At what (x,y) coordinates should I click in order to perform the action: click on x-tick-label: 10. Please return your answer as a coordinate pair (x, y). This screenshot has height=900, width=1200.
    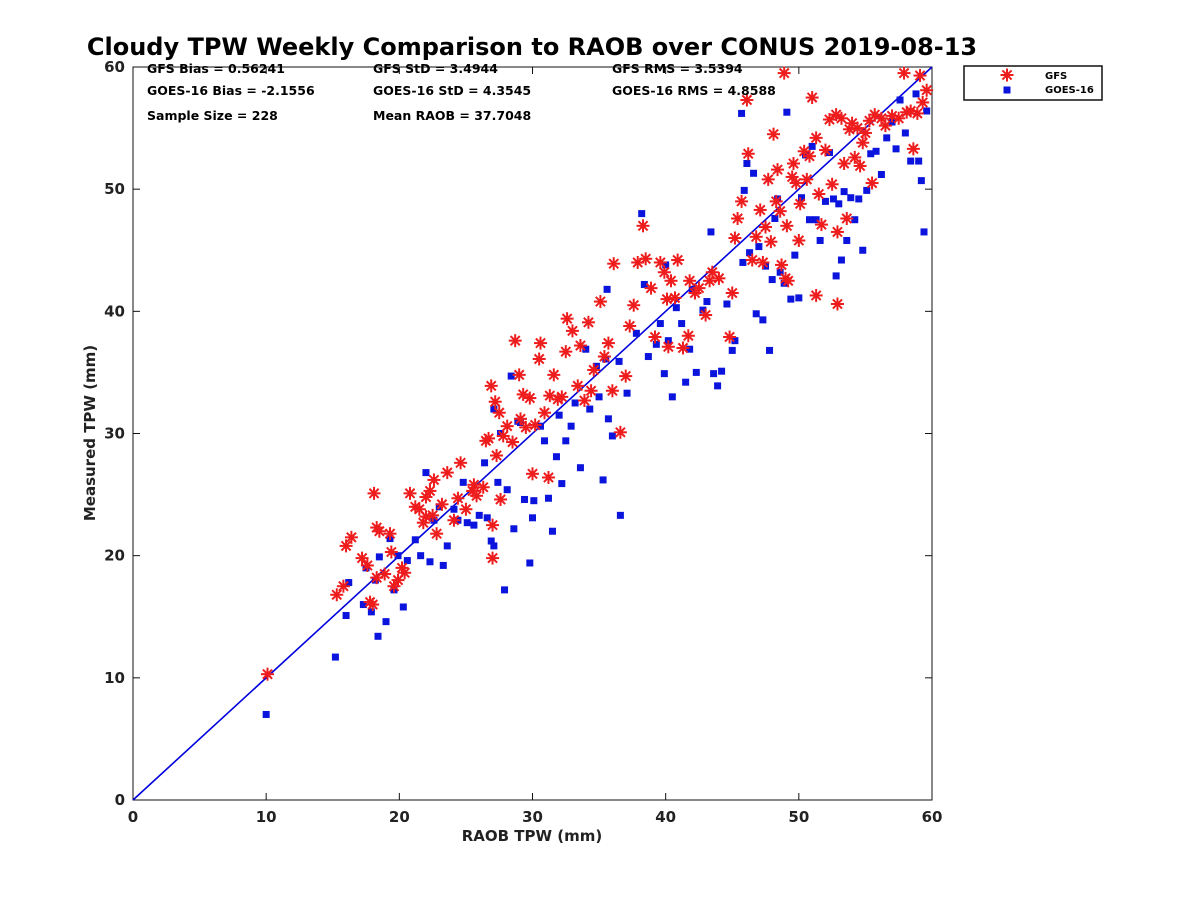
    Looking at the image, I should click on (266, 817).